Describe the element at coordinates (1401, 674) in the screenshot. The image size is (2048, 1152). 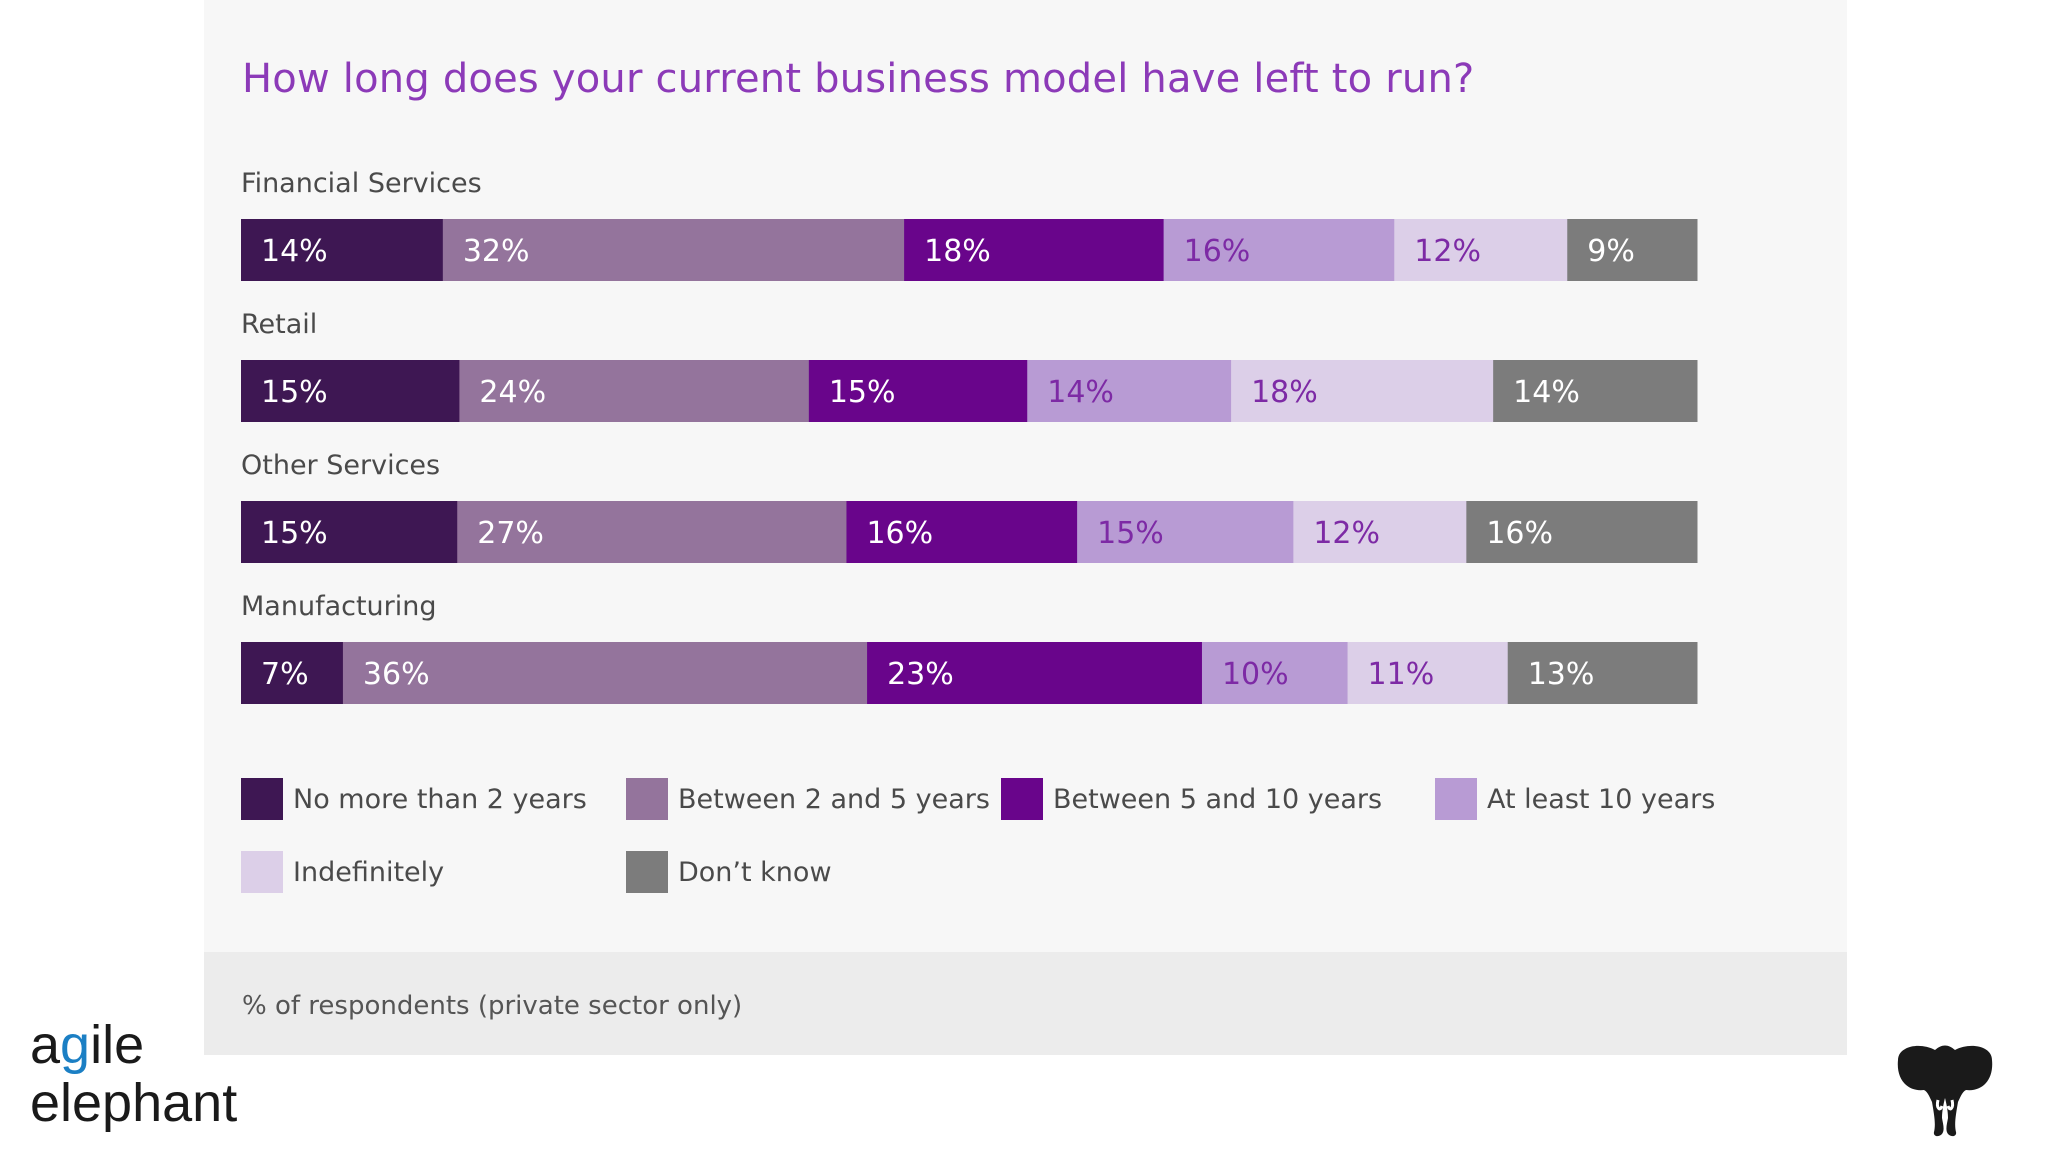
I see `data-label: 11%` at that location.